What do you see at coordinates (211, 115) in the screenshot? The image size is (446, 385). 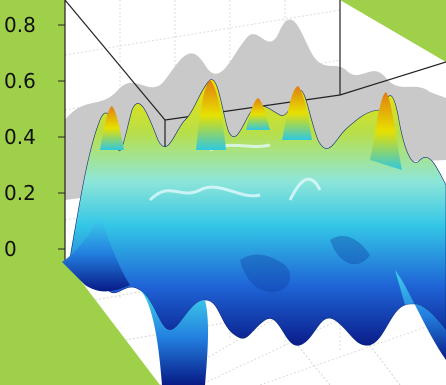 I see `peak-a` at bounding box center [211, 115].